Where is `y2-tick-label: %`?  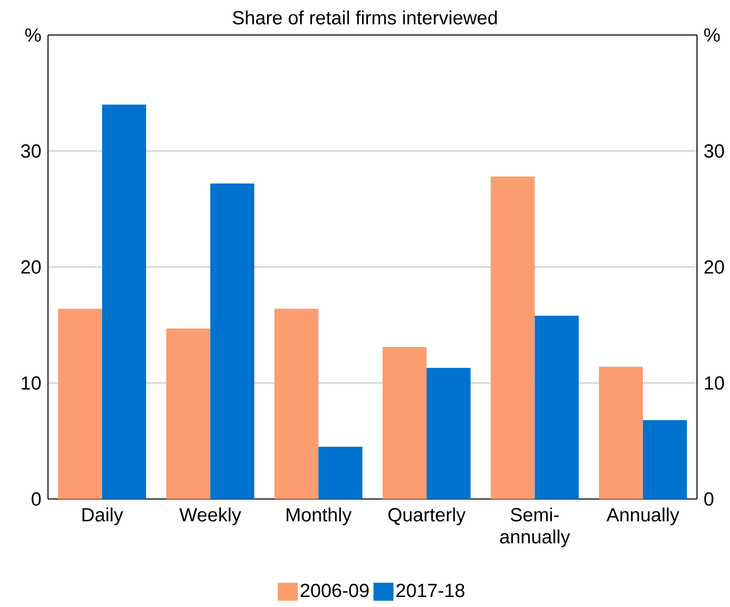 y2-tick-label: % is located at coordinates (712, 35).